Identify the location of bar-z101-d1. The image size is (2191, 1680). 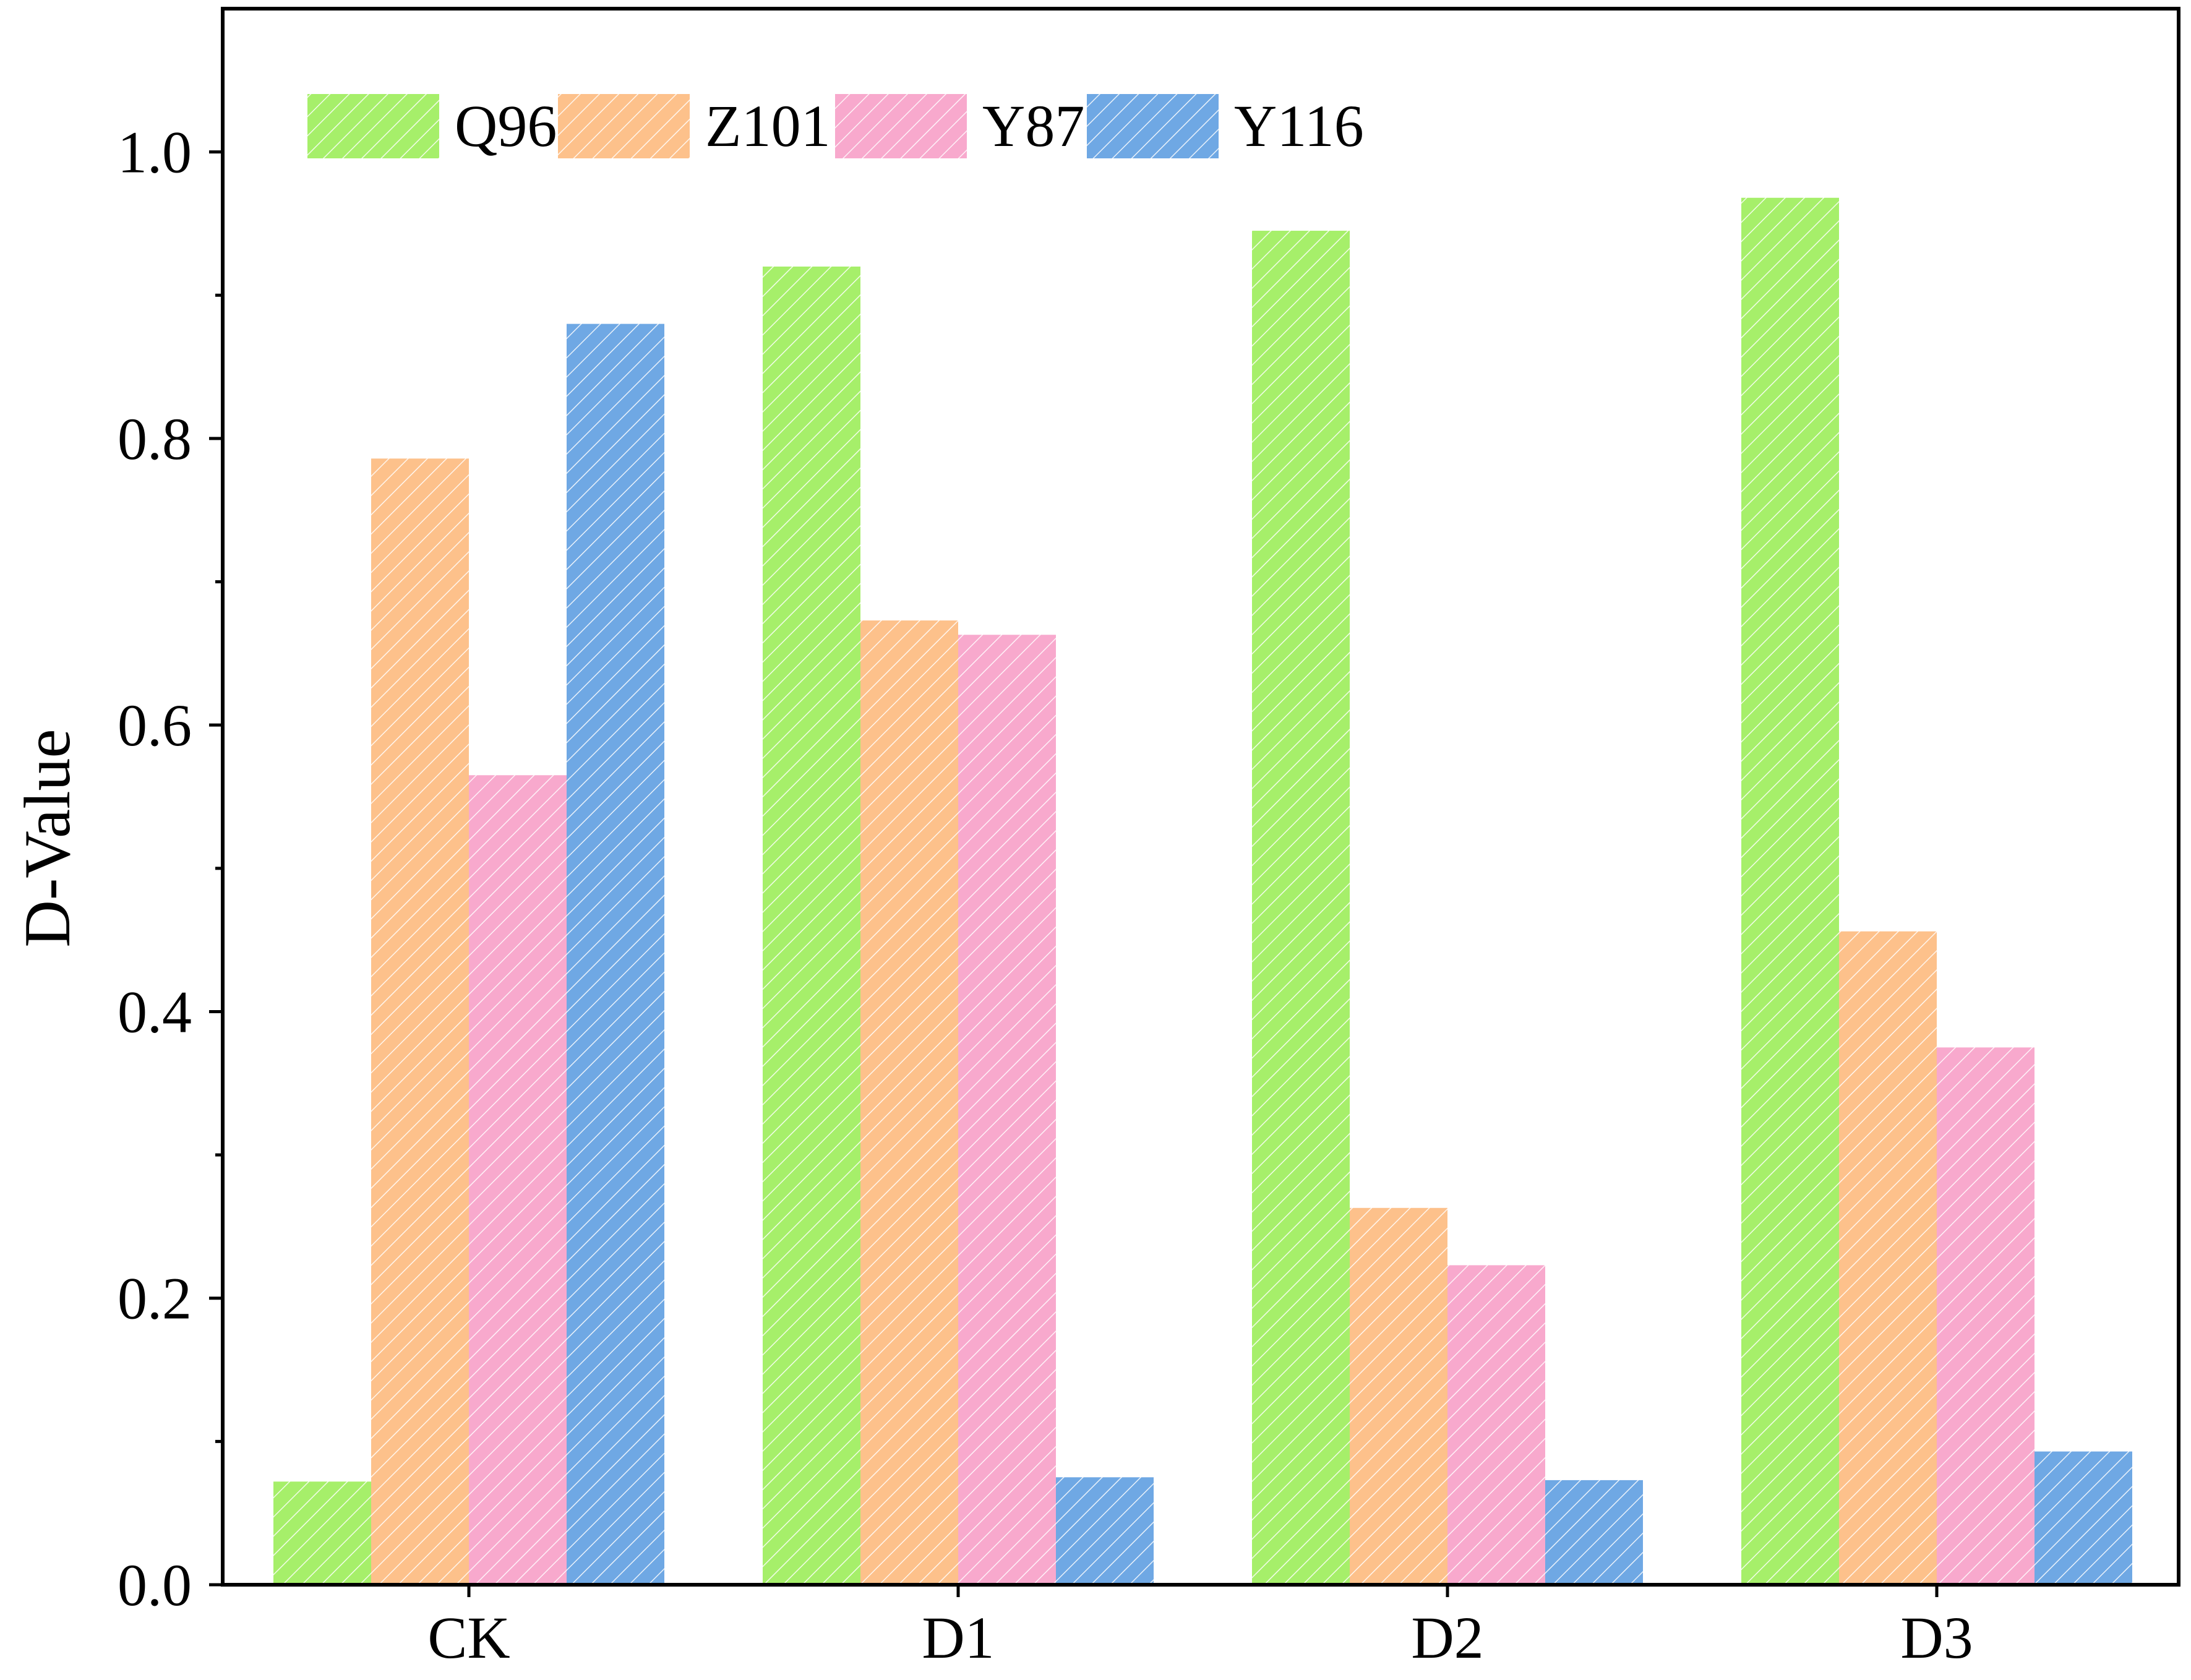
(909, 1102).